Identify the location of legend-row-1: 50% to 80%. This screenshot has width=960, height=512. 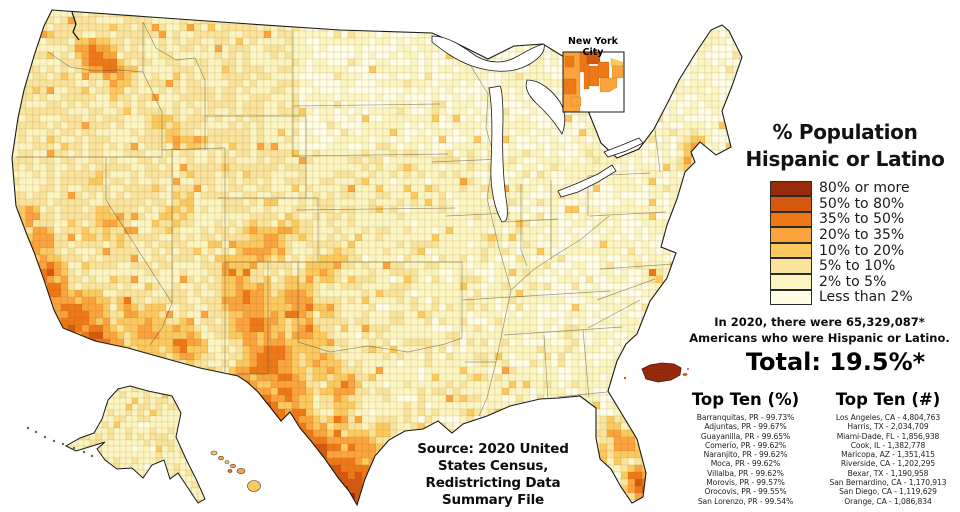
(841, 204).